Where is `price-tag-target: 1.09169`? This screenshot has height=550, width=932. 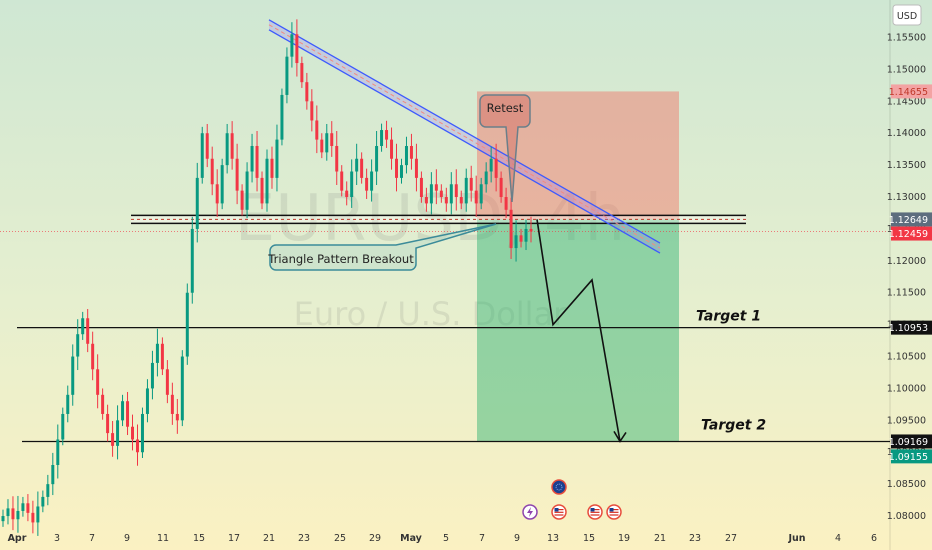 price-tag-target: 1.09169 is located at coordinates (910, 441).